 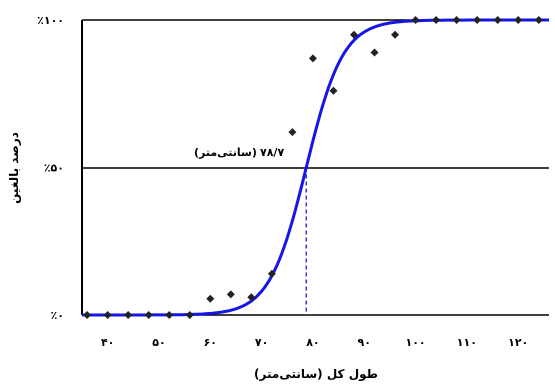 What do you see at coordinates (210, 342) in the screenshot?
I see `x-tick-label: ۶۰` at bounding box center [210, 342].